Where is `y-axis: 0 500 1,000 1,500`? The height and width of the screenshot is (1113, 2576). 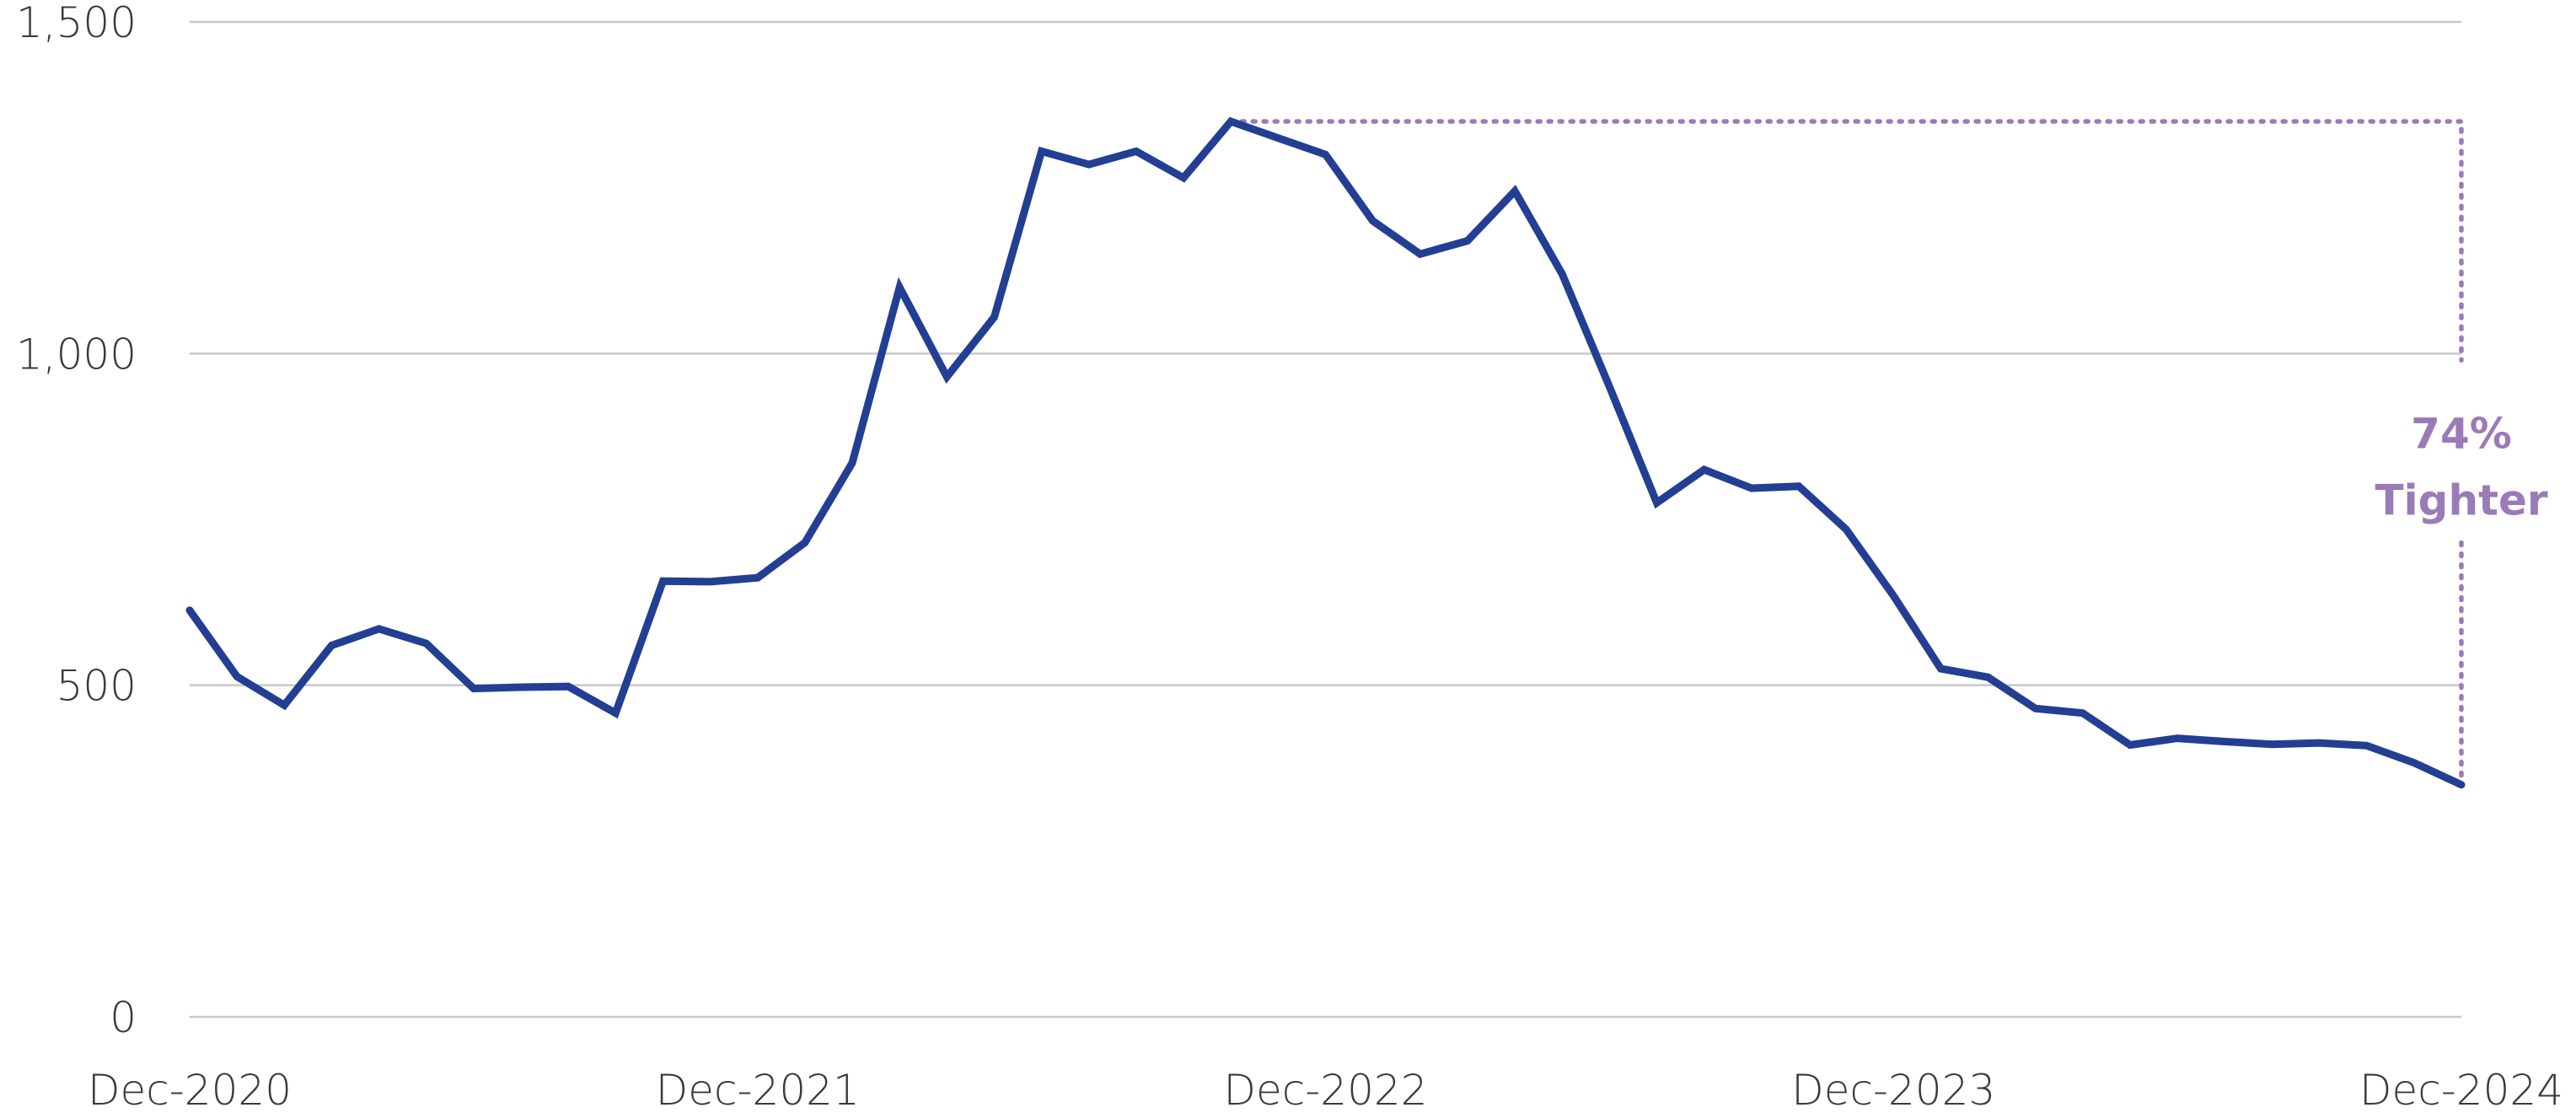 y-axis: 0 500 1,000 1,500 is located at coordinates (76, 521).